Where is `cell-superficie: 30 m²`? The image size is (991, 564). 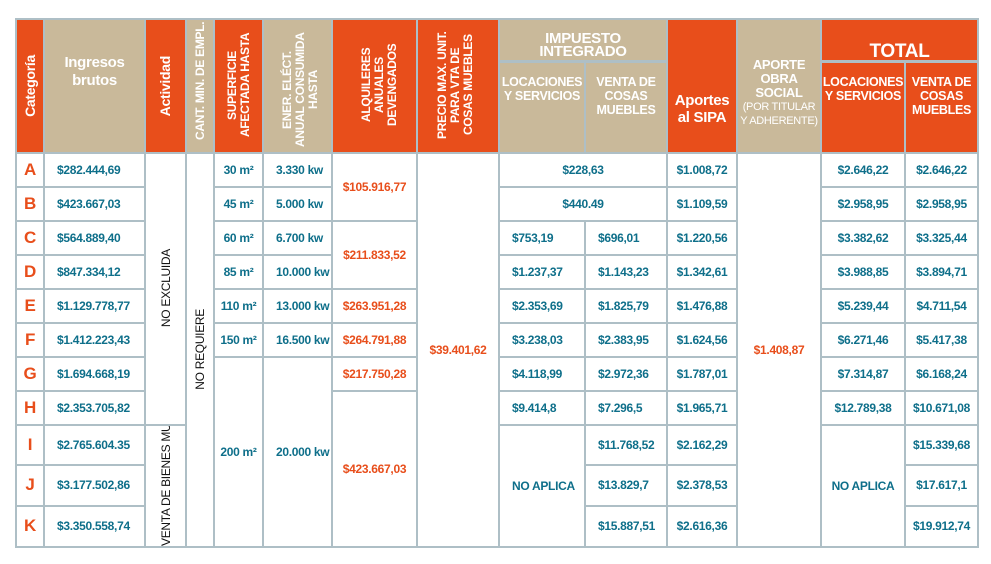 cell-superficie: 30 m² is located at coordinates (238, 169).